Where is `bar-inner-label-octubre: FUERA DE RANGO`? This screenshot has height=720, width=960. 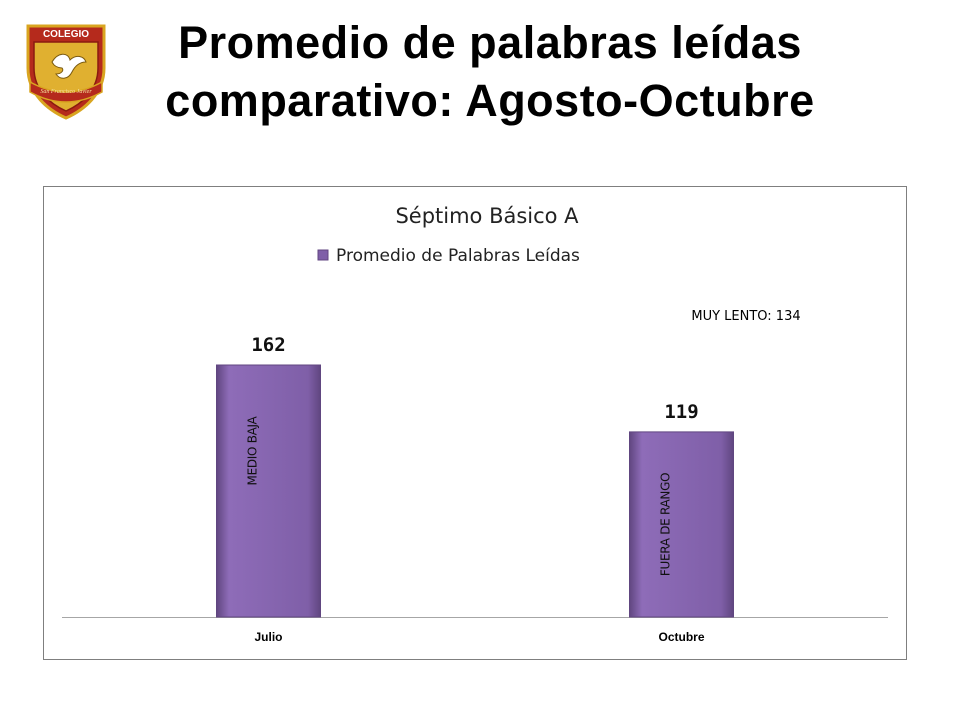 bar-inner-label-octubre: FUERA DE RANGO is located at coordinates (666, 524).